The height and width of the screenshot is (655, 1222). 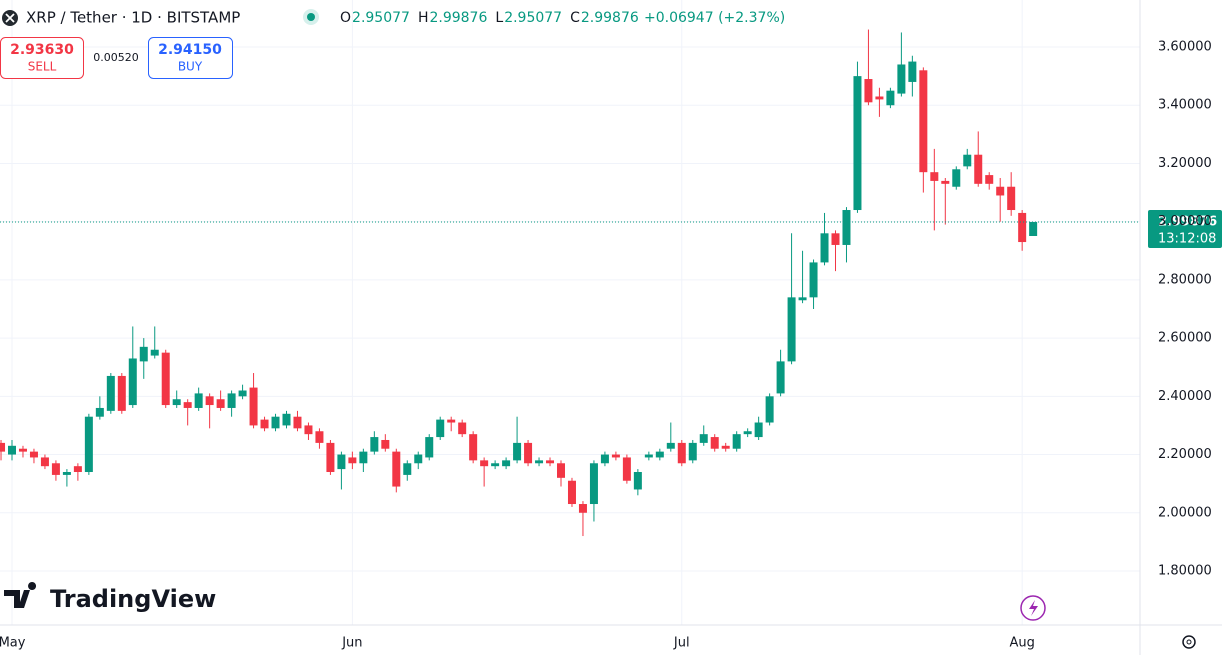 I want to click on ohlc-key: C, so click(x=575, y=18).